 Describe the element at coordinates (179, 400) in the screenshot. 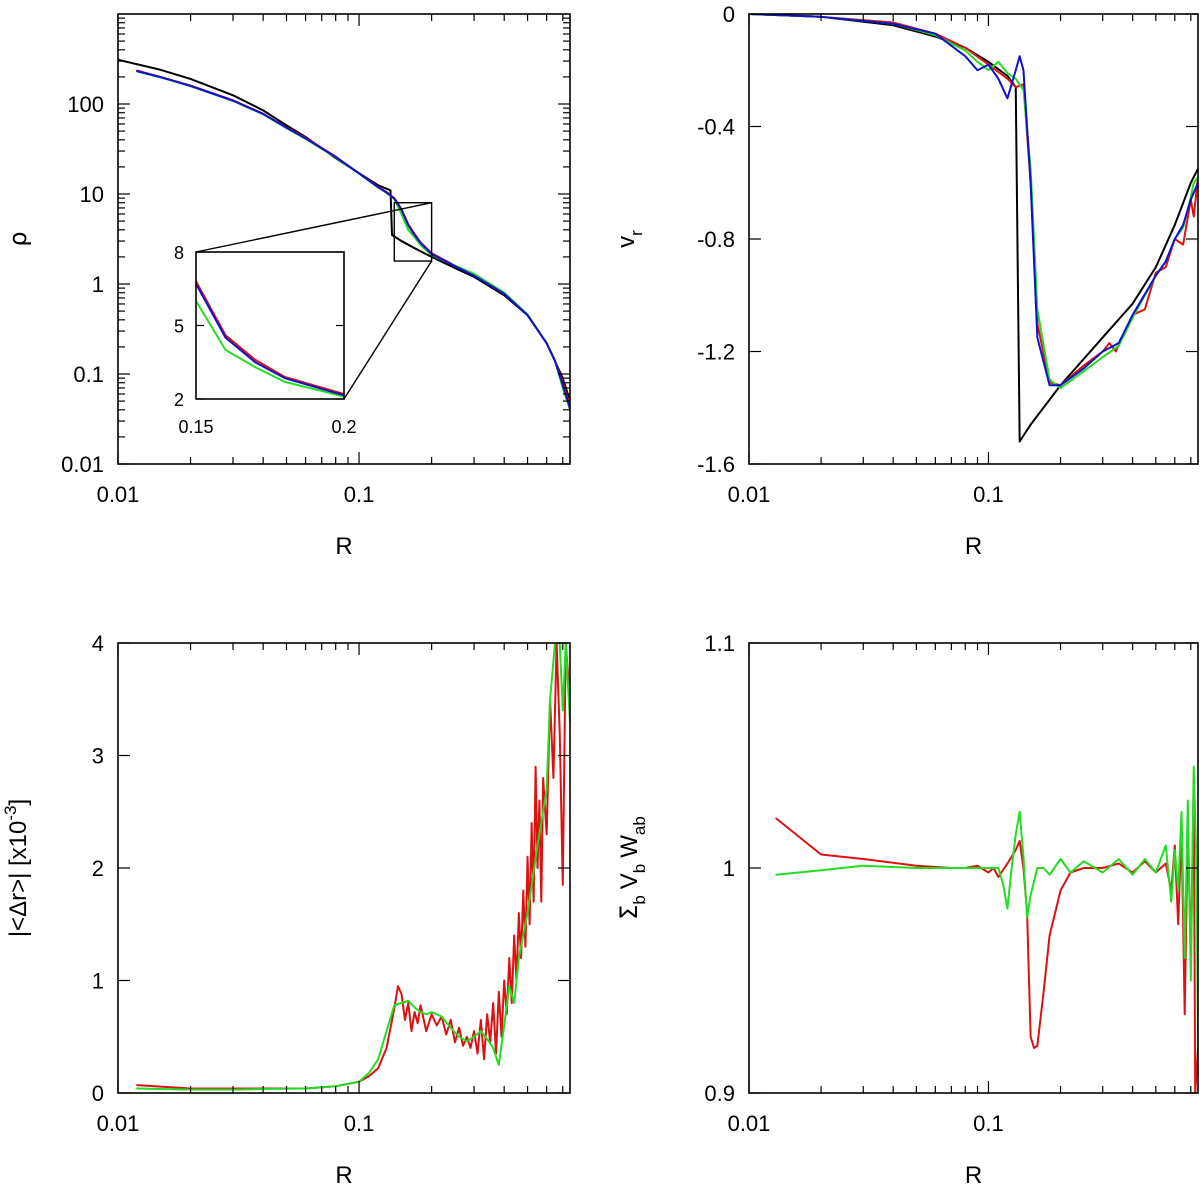

I see `inset-y-tick-label: 2` at that location.